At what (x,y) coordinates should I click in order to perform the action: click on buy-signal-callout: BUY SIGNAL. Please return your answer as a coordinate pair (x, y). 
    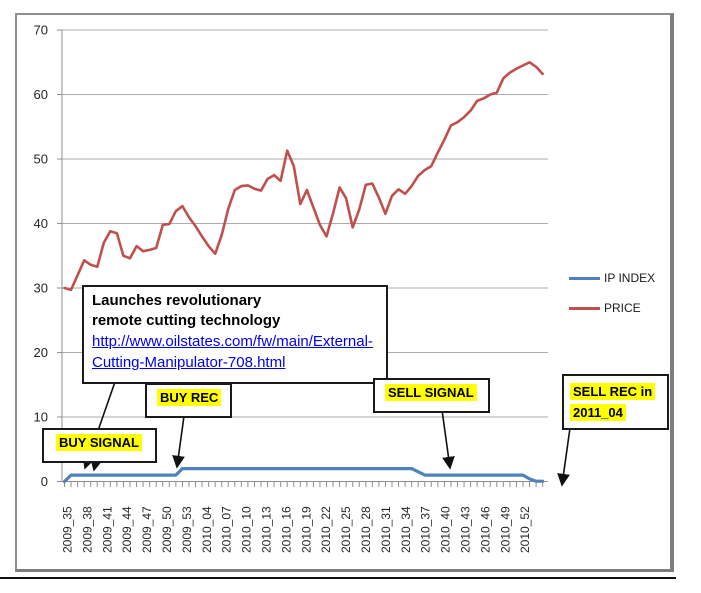
    Looking at the image, I should click on (99, 445).